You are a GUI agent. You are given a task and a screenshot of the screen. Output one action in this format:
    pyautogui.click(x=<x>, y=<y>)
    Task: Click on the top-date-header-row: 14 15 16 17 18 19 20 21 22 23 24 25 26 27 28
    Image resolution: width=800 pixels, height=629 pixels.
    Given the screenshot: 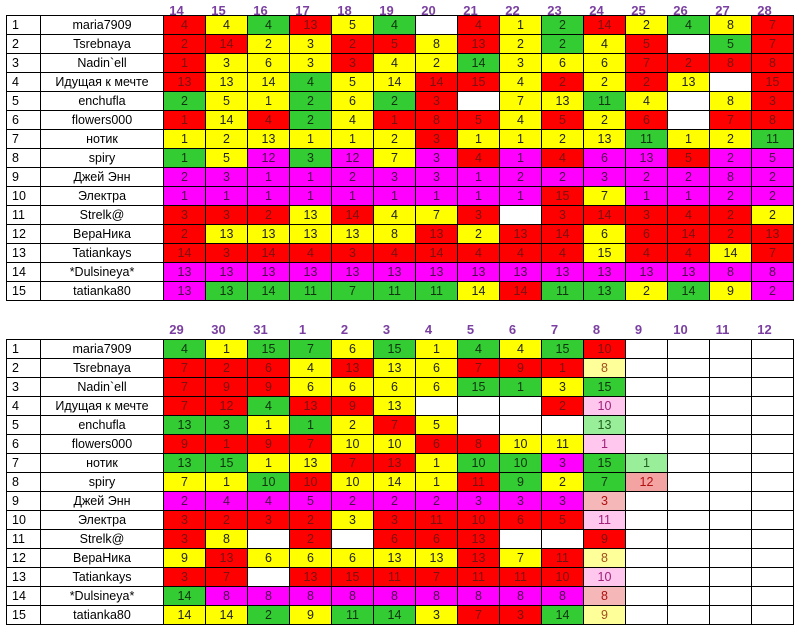 What is the action you would take?
    pyautogui.click(x=476, y=11)
    